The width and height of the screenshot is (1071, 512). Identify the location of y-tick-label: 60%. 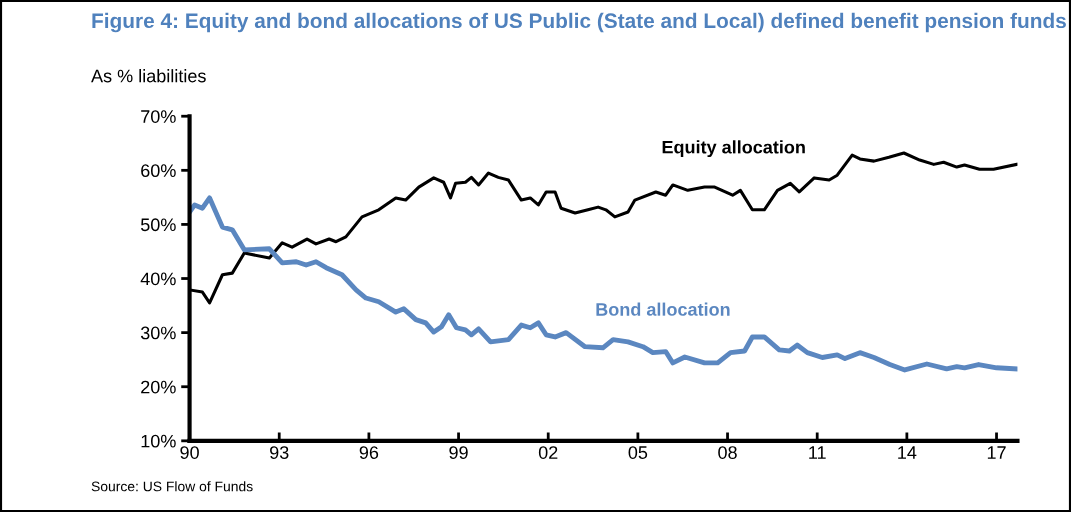
(158, 171).